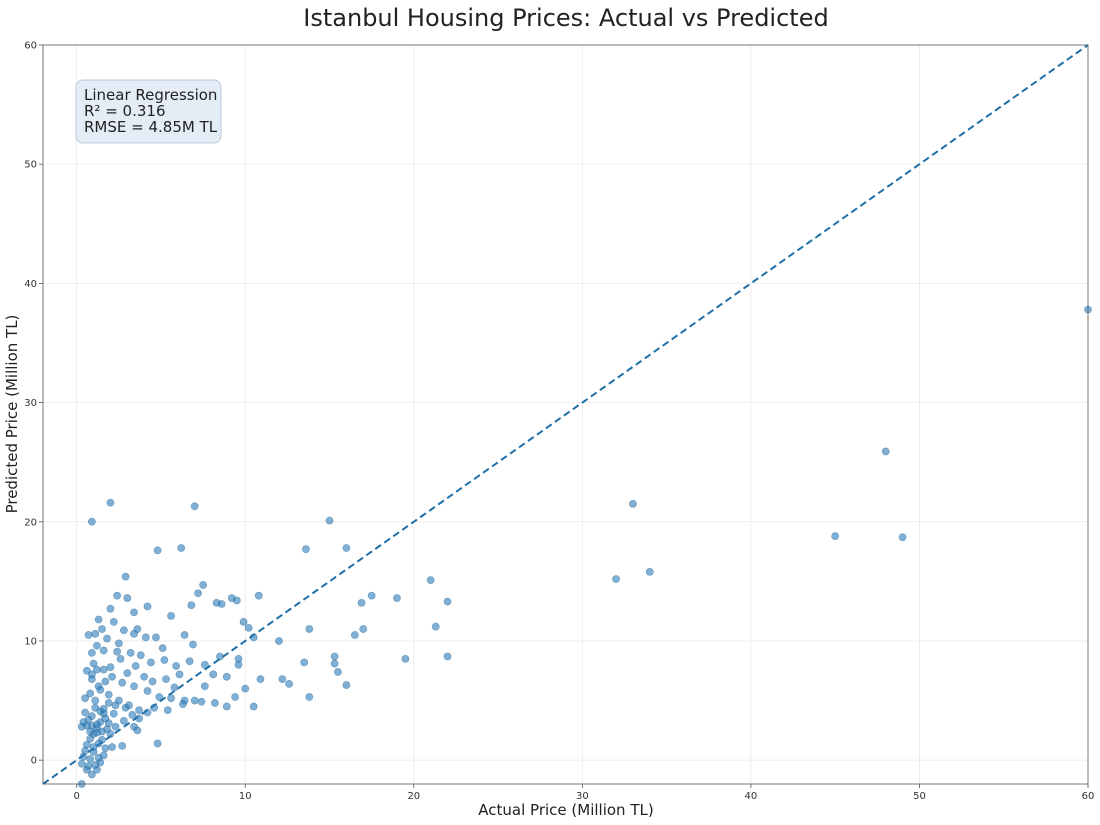 The image size is (1100, 825). Describe the element at coordinates (34, 761) in the screenshot. I see `y-tick-label-0: 0` at that location.